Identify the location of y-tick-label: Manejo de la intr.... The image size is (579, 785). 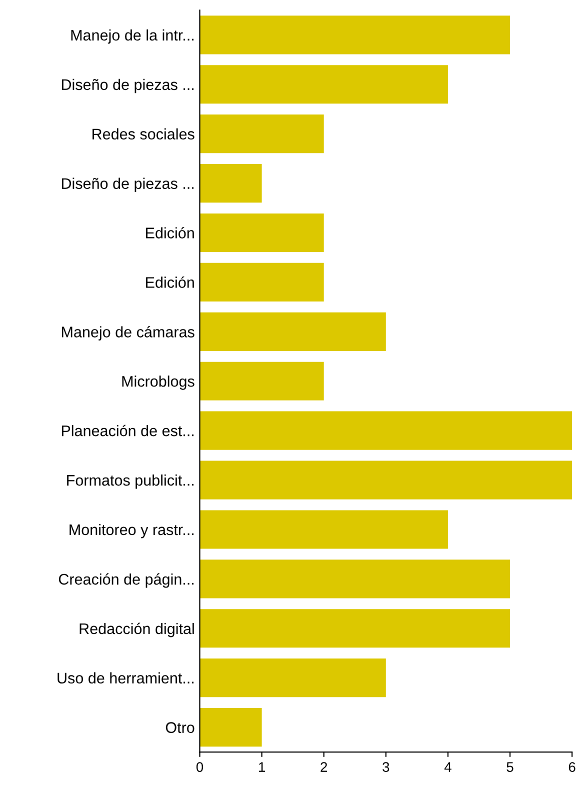
(132, 36).